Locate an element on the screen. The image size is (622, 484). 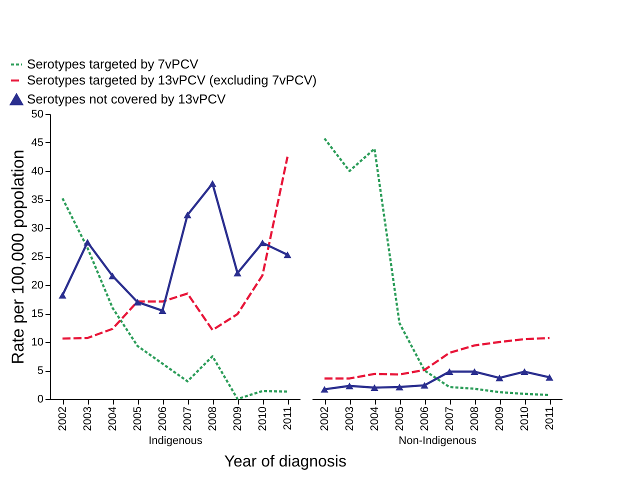
y-tick-label: 15 is located at coordinates (37, 314).